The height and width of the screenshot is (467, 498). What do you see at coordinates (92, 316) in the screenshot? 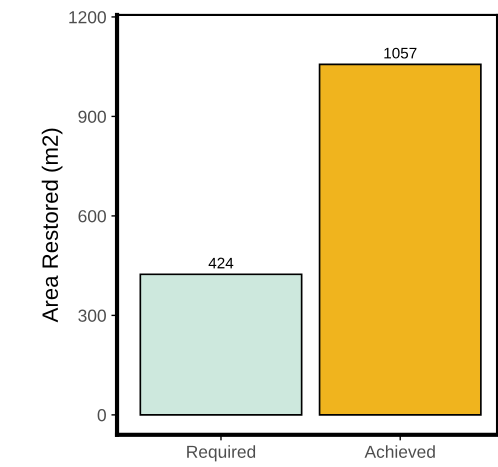
I see `y-tick-label: 300` at bounding box center [92, 316].